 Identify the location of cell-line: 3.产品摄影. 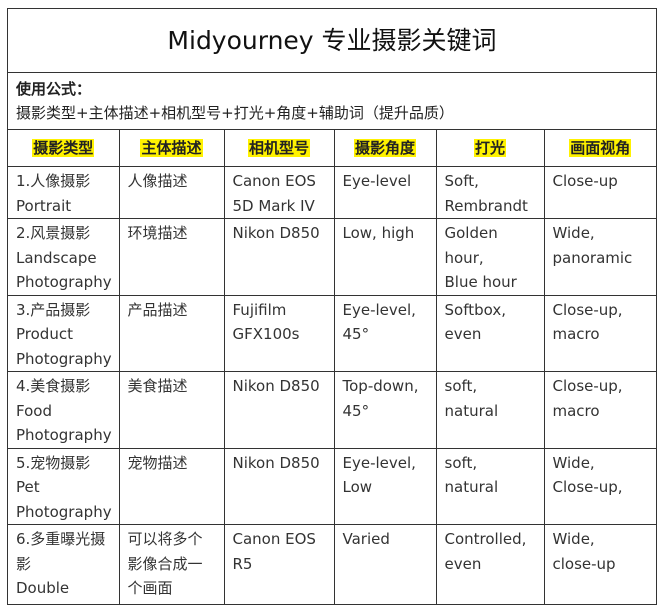
(53, 309).